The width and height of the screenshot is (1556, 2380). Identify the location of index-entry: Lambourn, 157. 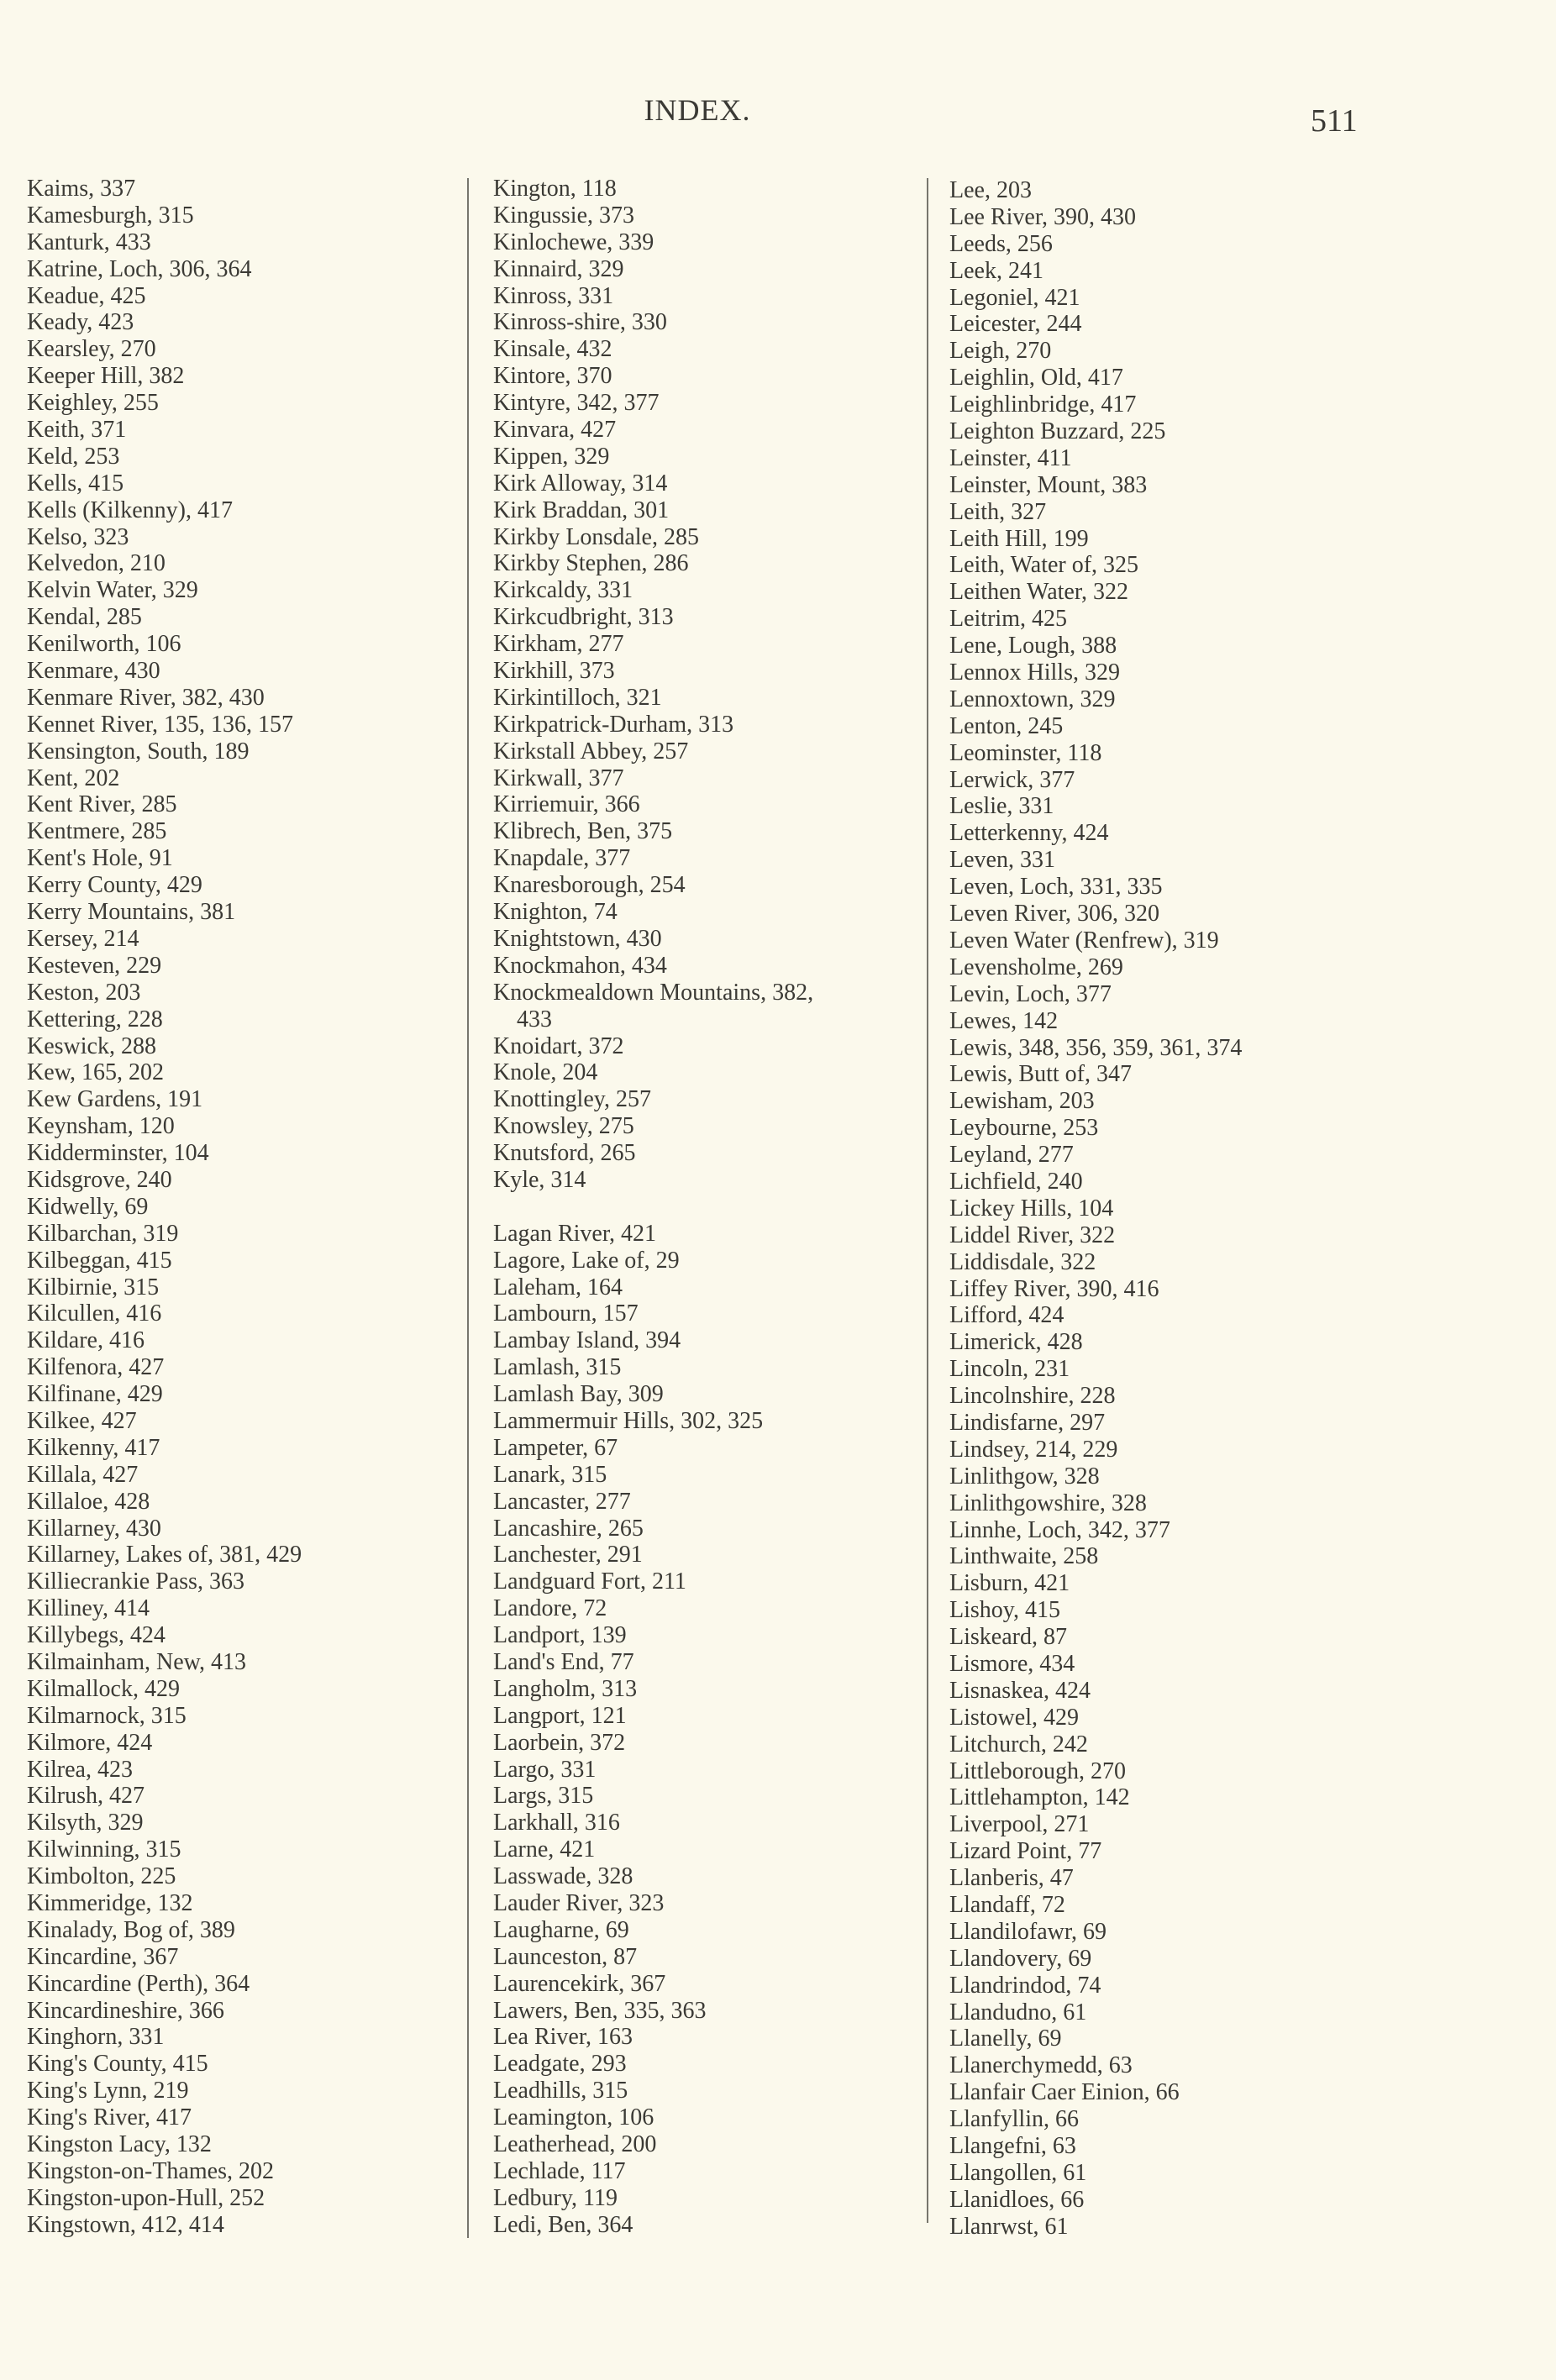
(566, 1313).